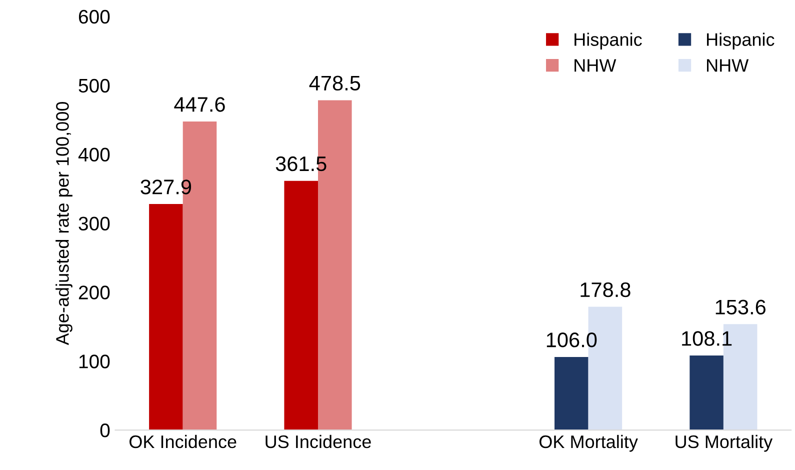 The height and width of the screenshot is (470, 795). What do you see at coordinates (724, 443) in the screenshot?
I see `x-tick-label: US Mortality` at bounding box center [724, 443].